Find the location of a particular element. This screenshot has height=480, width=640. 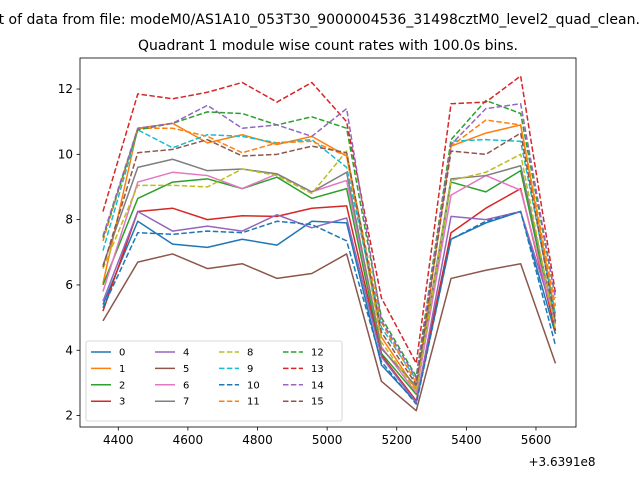

legend-label-5: 5 is located at coordinates (186, 369).